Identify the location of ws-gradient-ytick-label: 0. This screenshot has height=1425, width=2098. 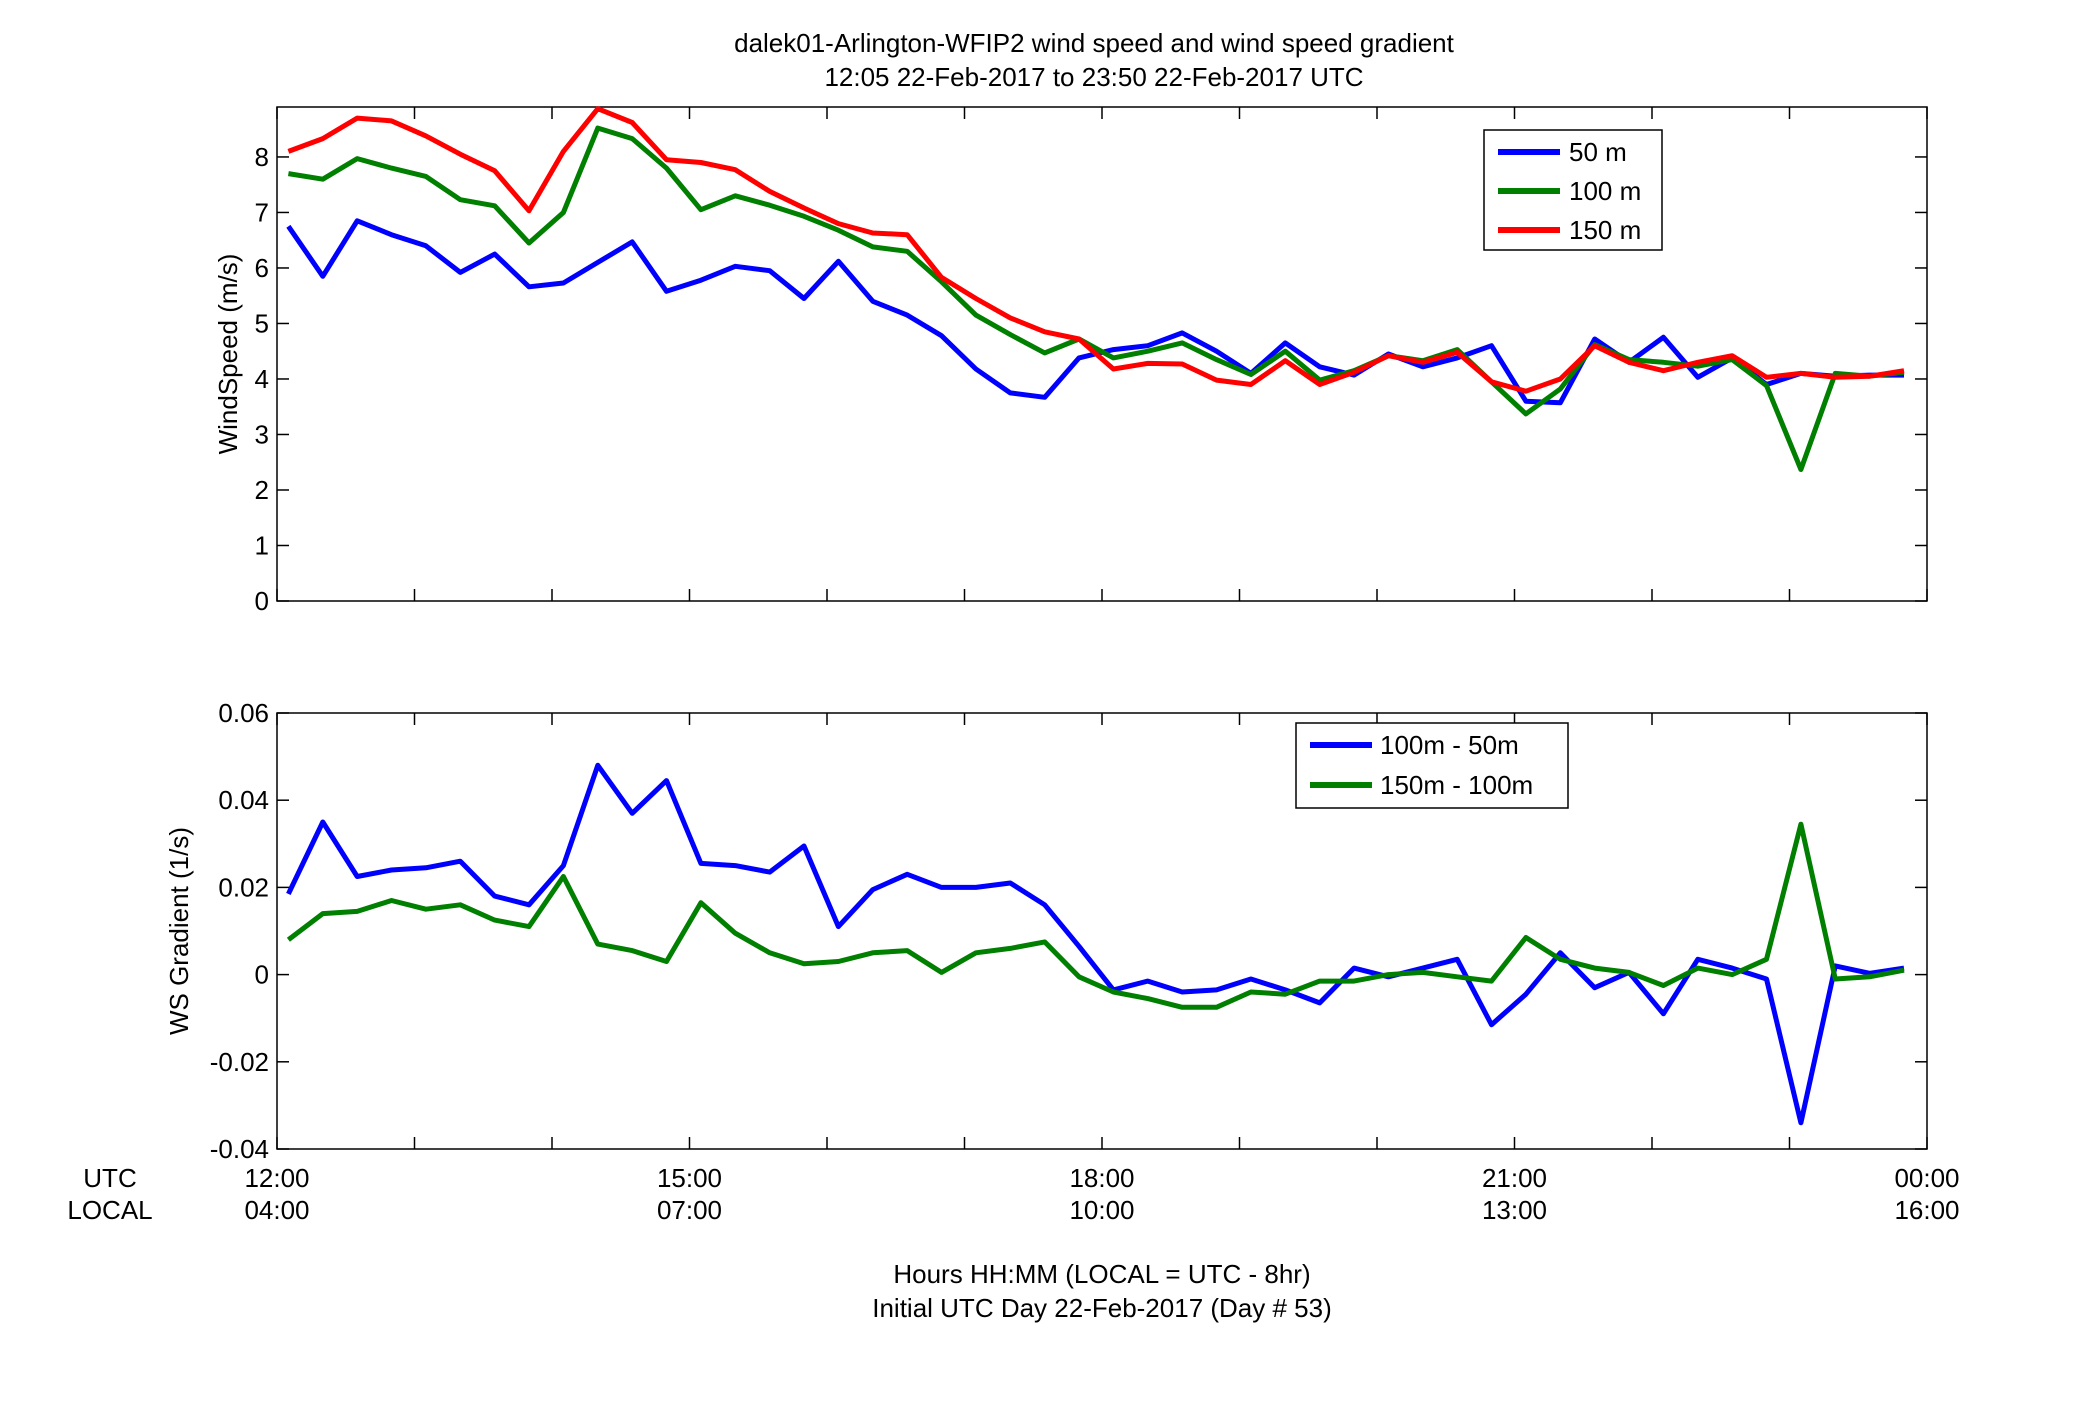
(262, 975).